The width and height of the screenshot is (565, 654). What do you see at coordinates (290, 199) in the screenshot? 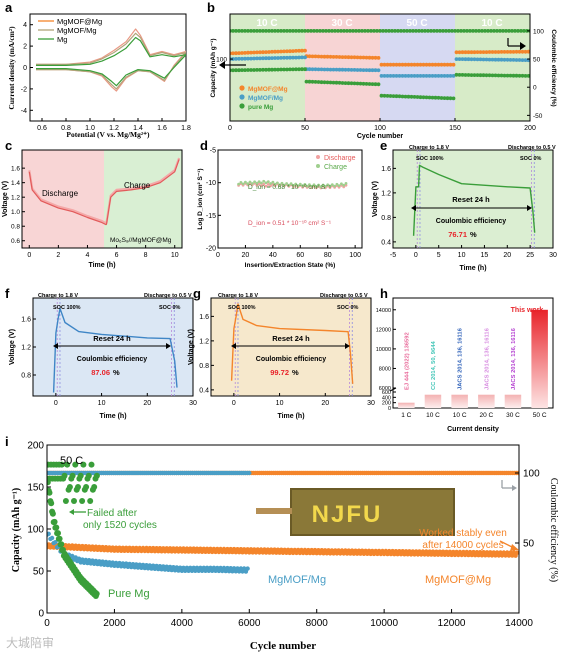
I see `plot-frame-d` at bounding box center [290, 199].